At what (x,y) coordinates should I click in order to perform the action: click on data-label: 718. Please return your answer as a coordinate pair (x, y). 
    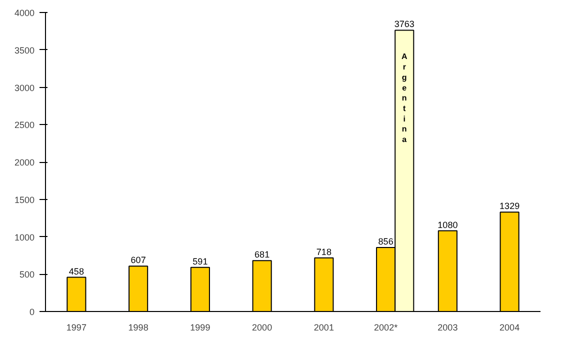
    Looking at the image, I should click on (324, 251).